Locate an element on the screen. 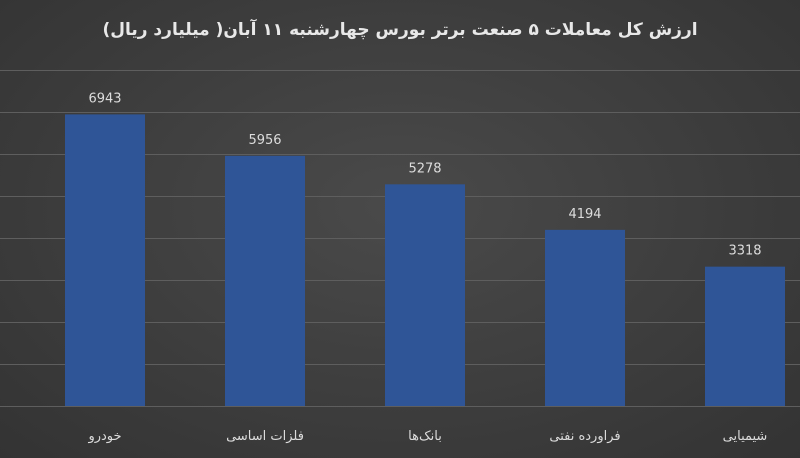  category-label: شیمیایی is located at coordinates (745, 436).